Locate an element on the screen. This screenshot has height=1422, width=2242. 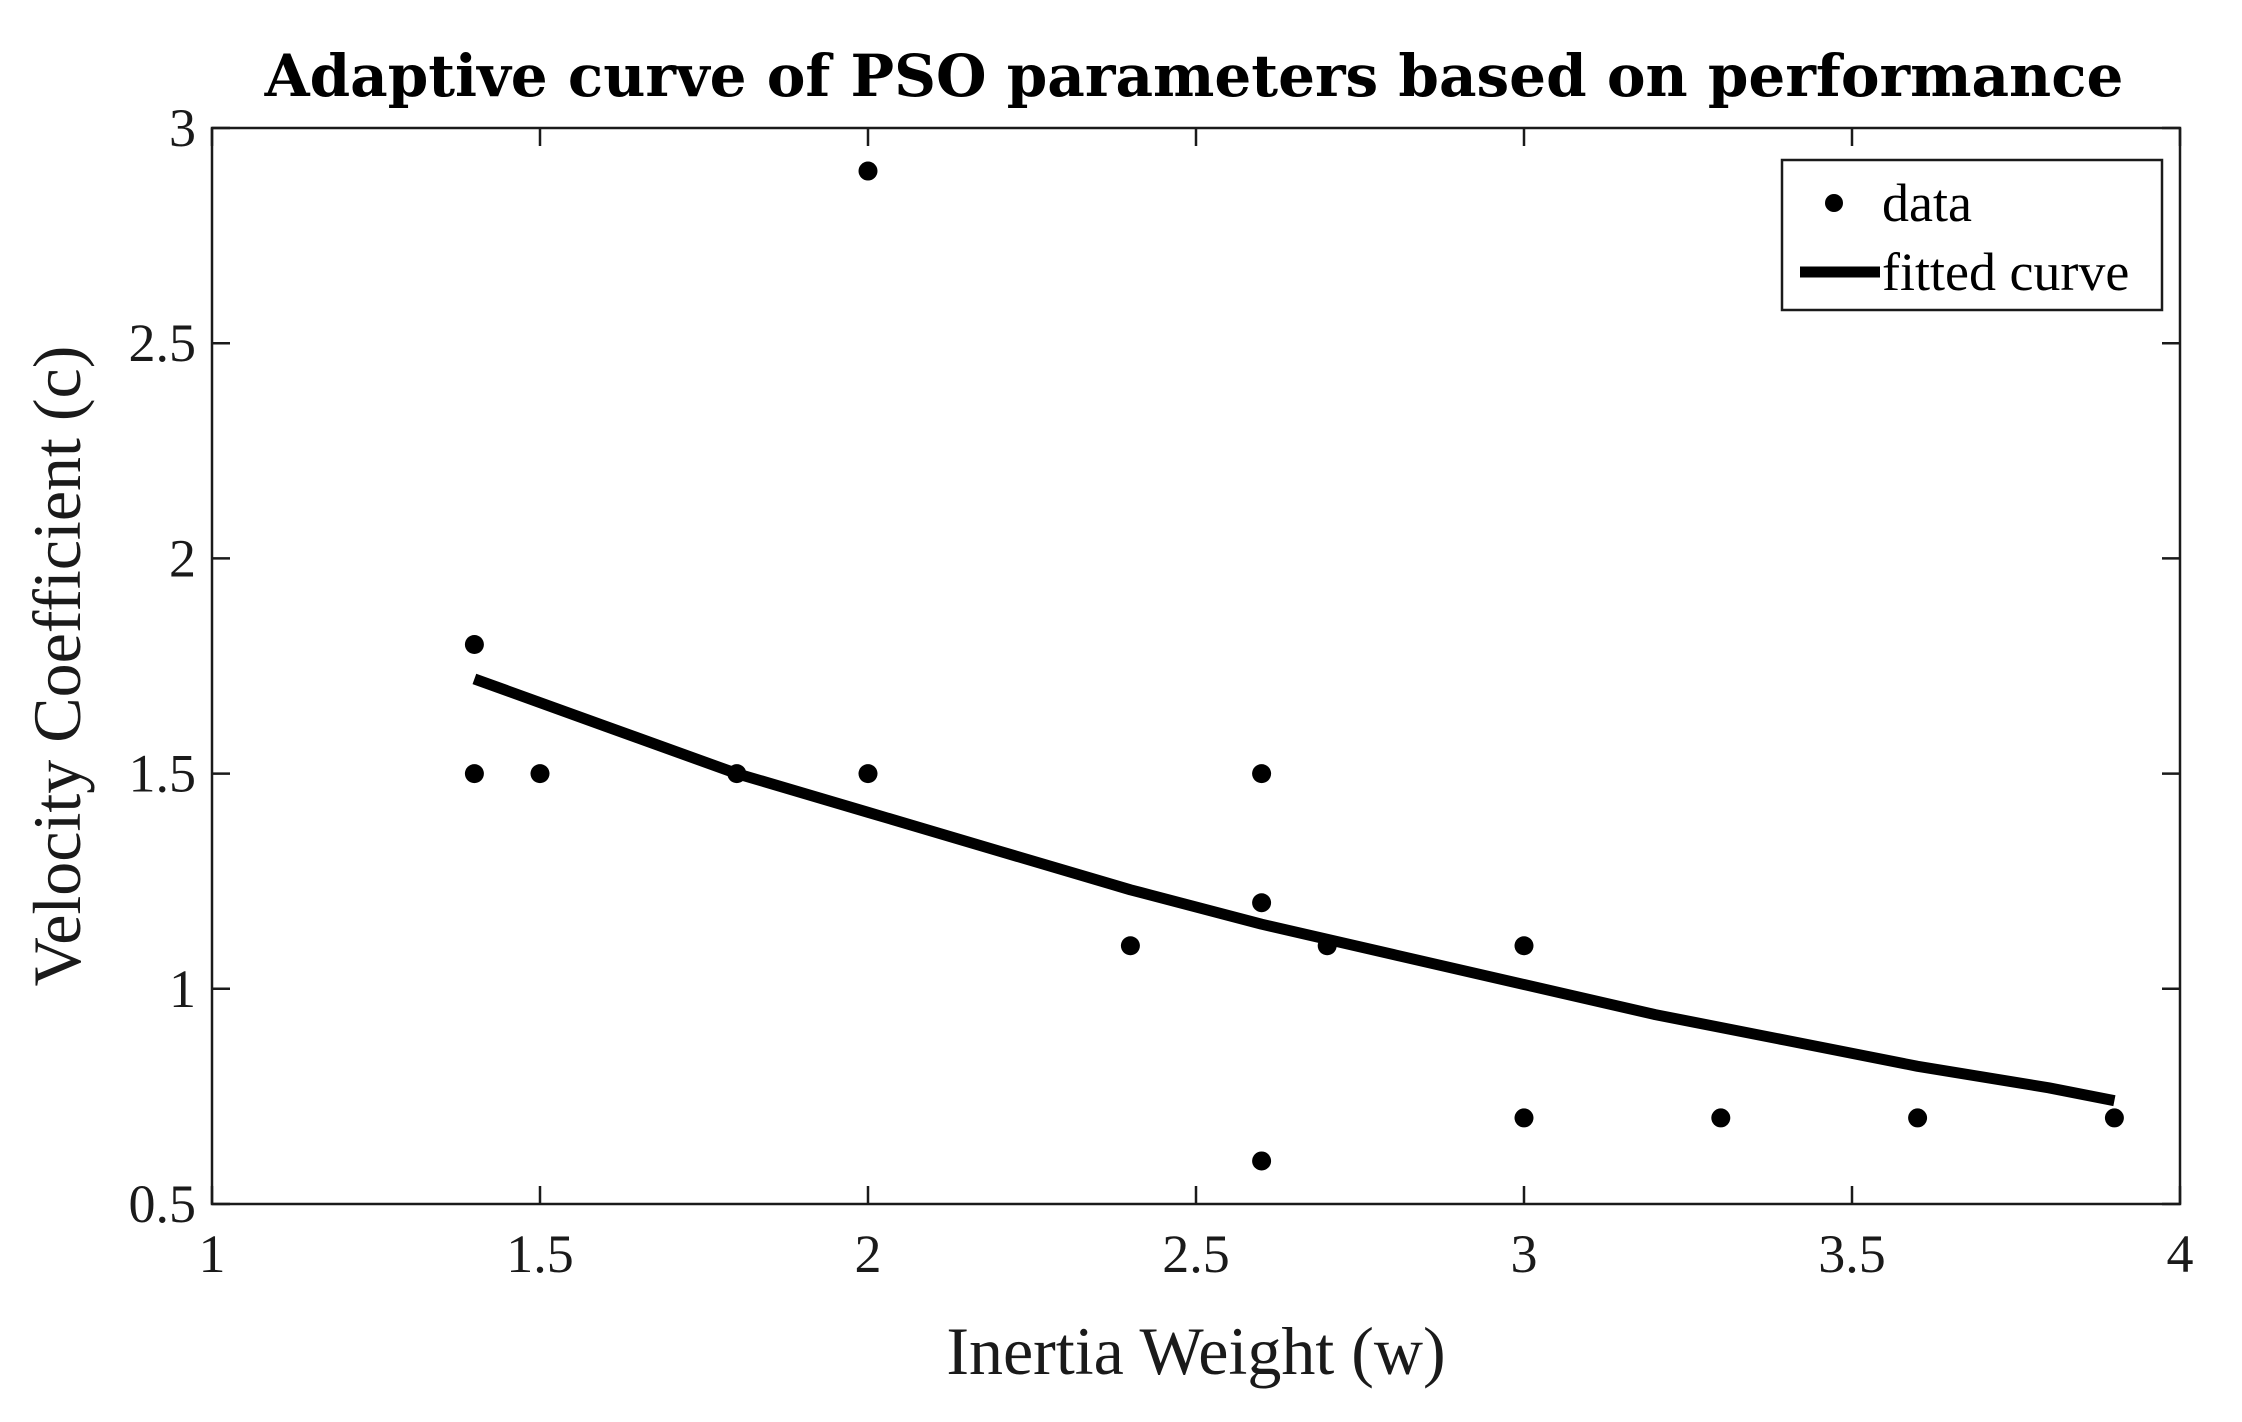
legend-fitted-label: fitted curve is located at coordinates (2005, 272).